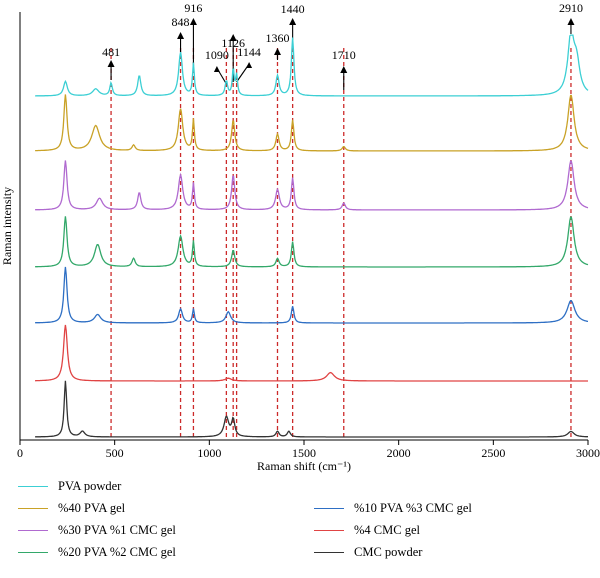  What do you see at coordinates (111, 52) in the screenshot?
I see `annotation-label: 481` at bounding box center [111, 52].